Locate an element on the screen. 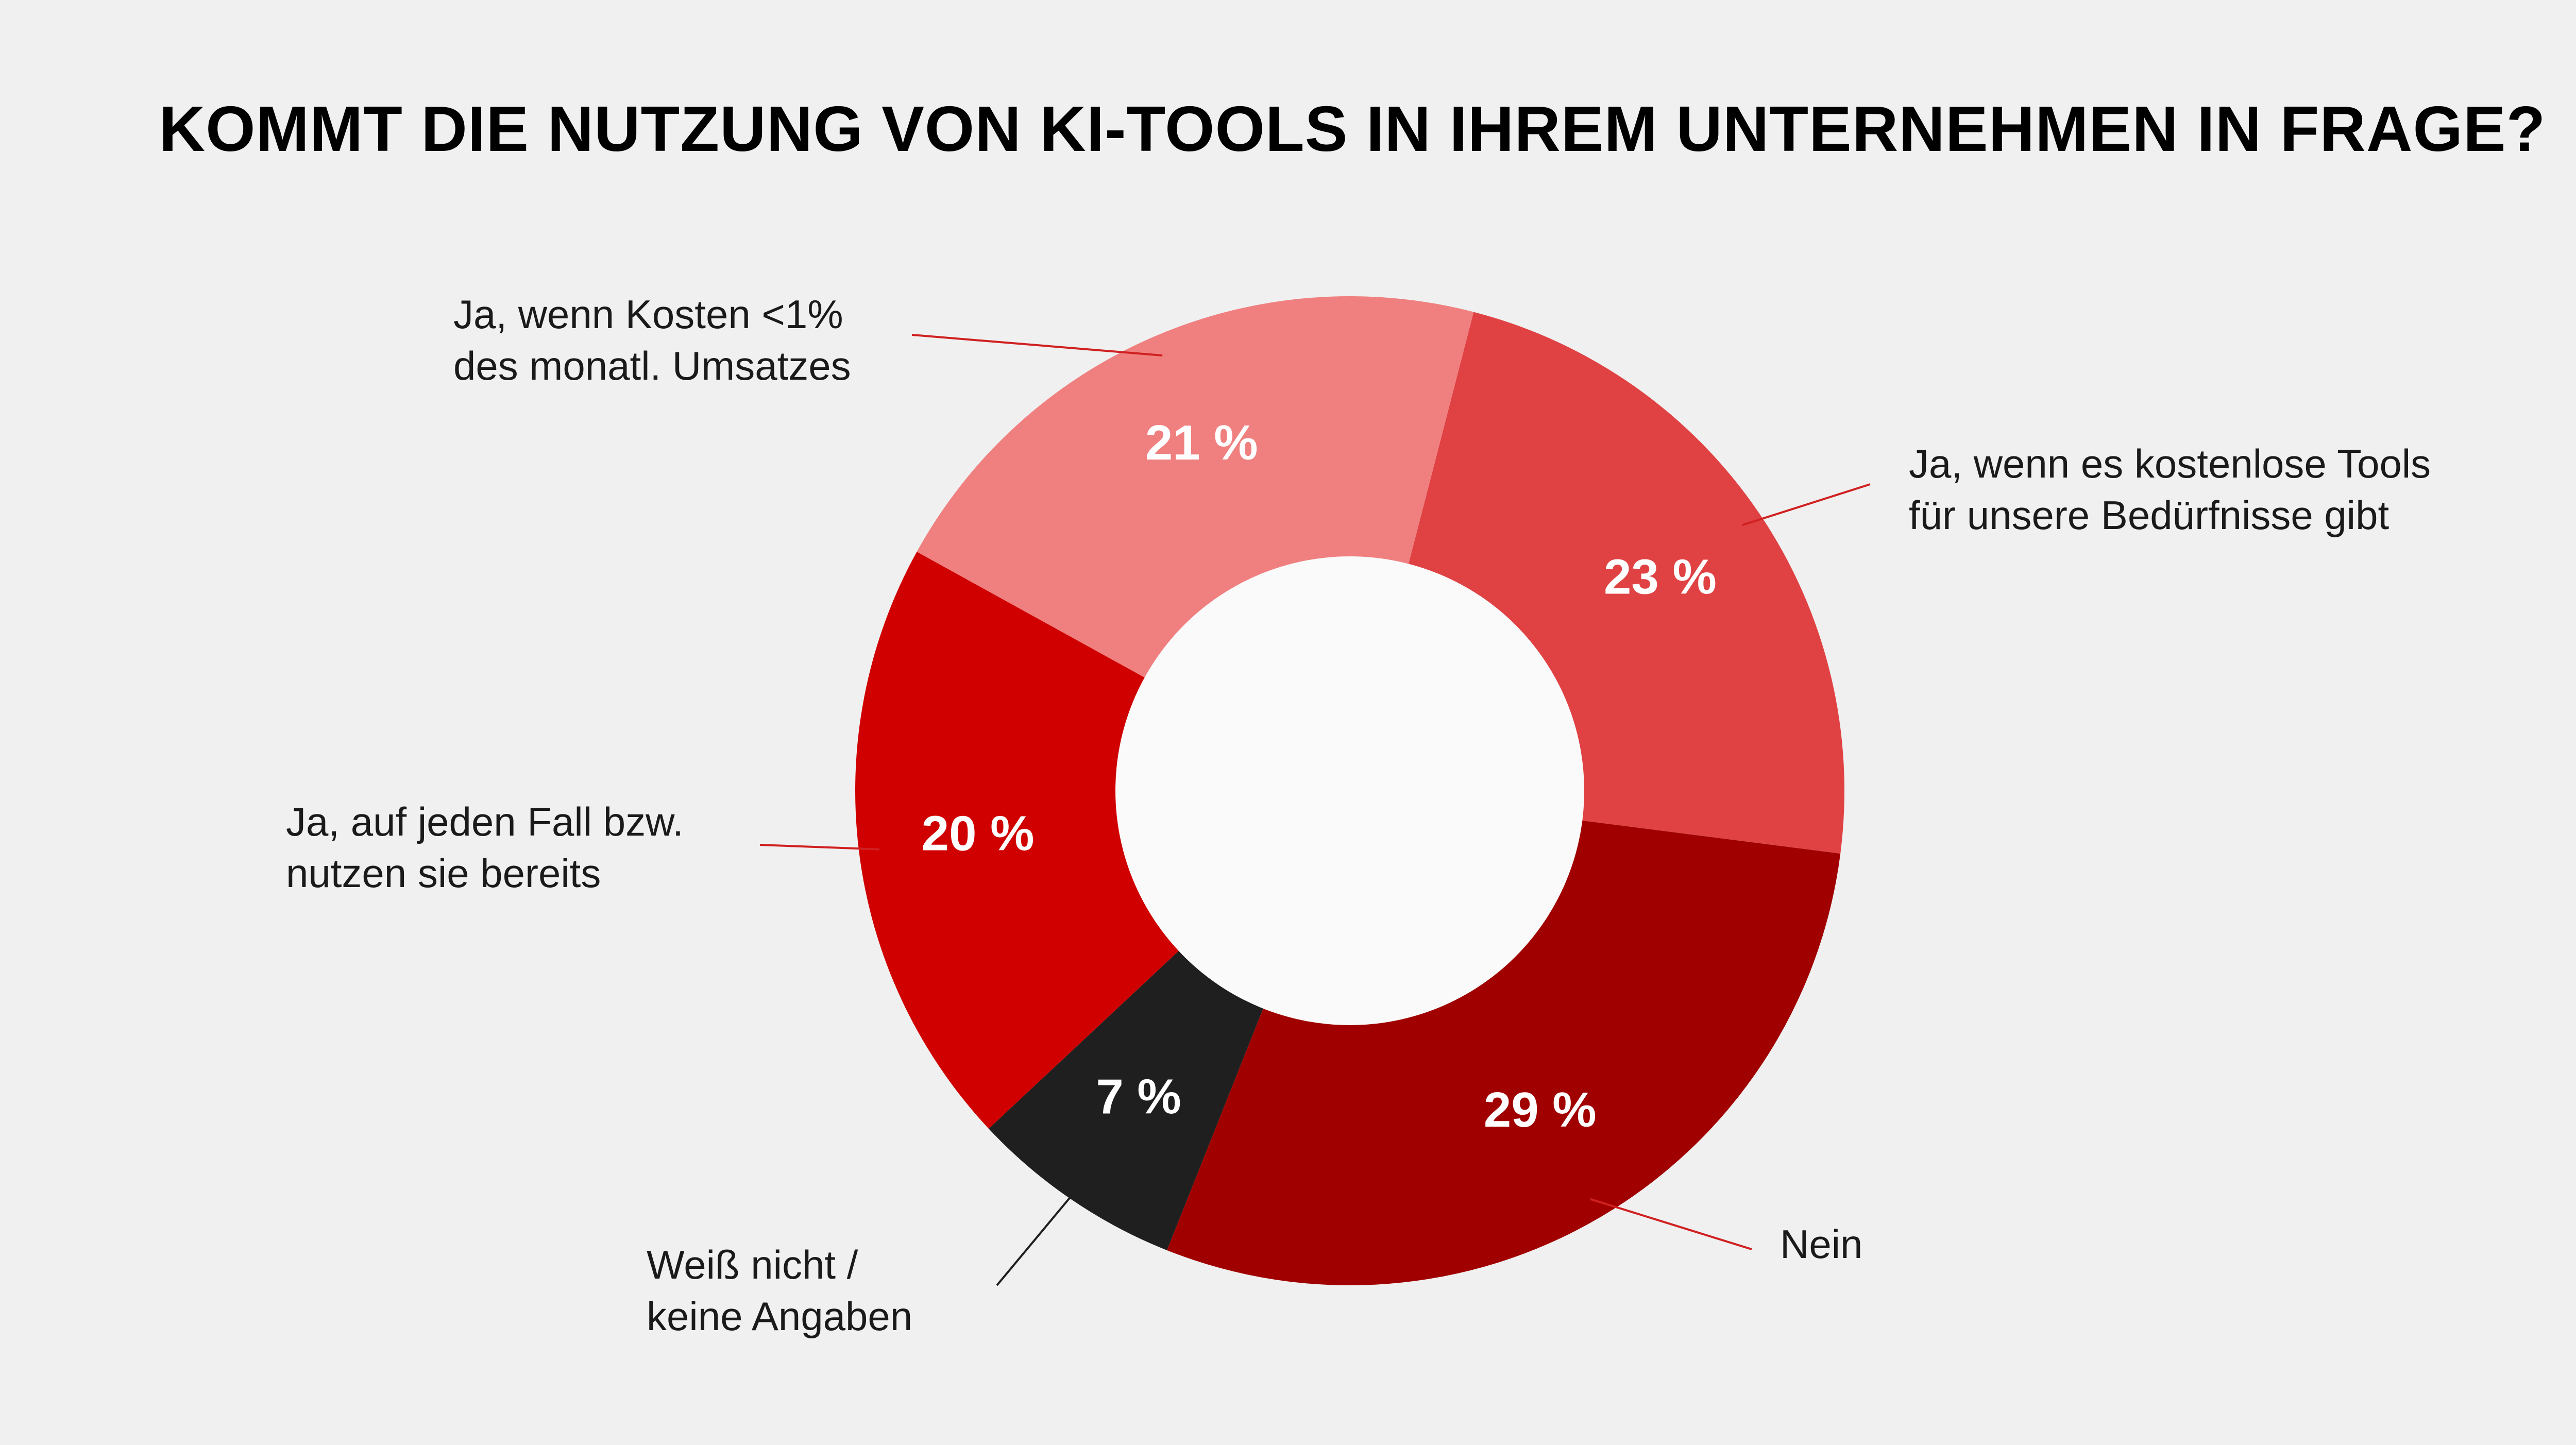  callout-nein: Nein is located at coordinates (1821, 1244).